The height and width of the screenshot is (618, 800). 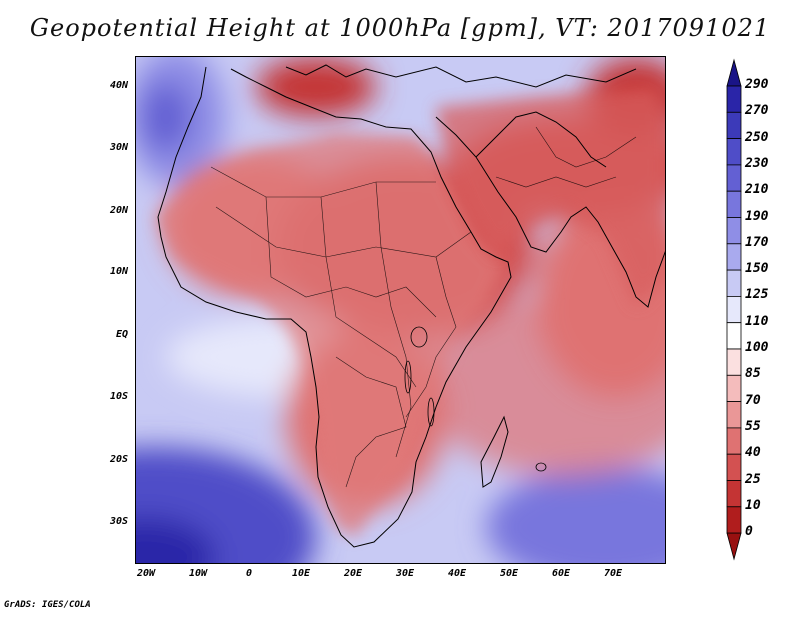 I want to click on colorbar-level-label: 0, so click(x=749, y=532).